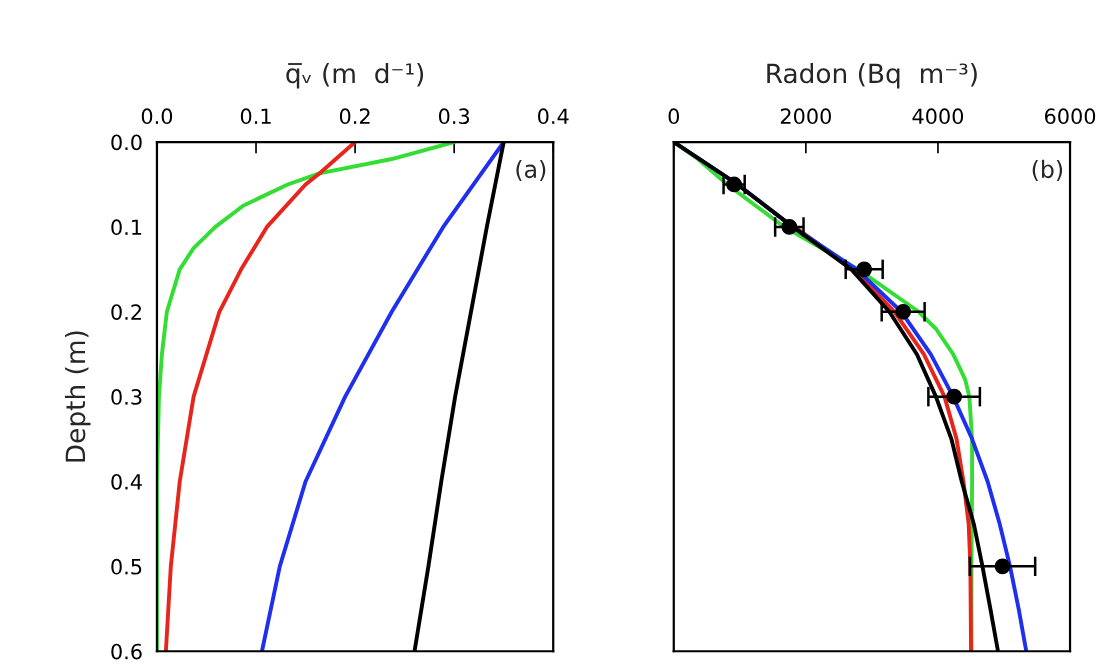 This screenshot has width=1110, height=670. I want to click on y-tick-label: 0.5, so click(126, 566).